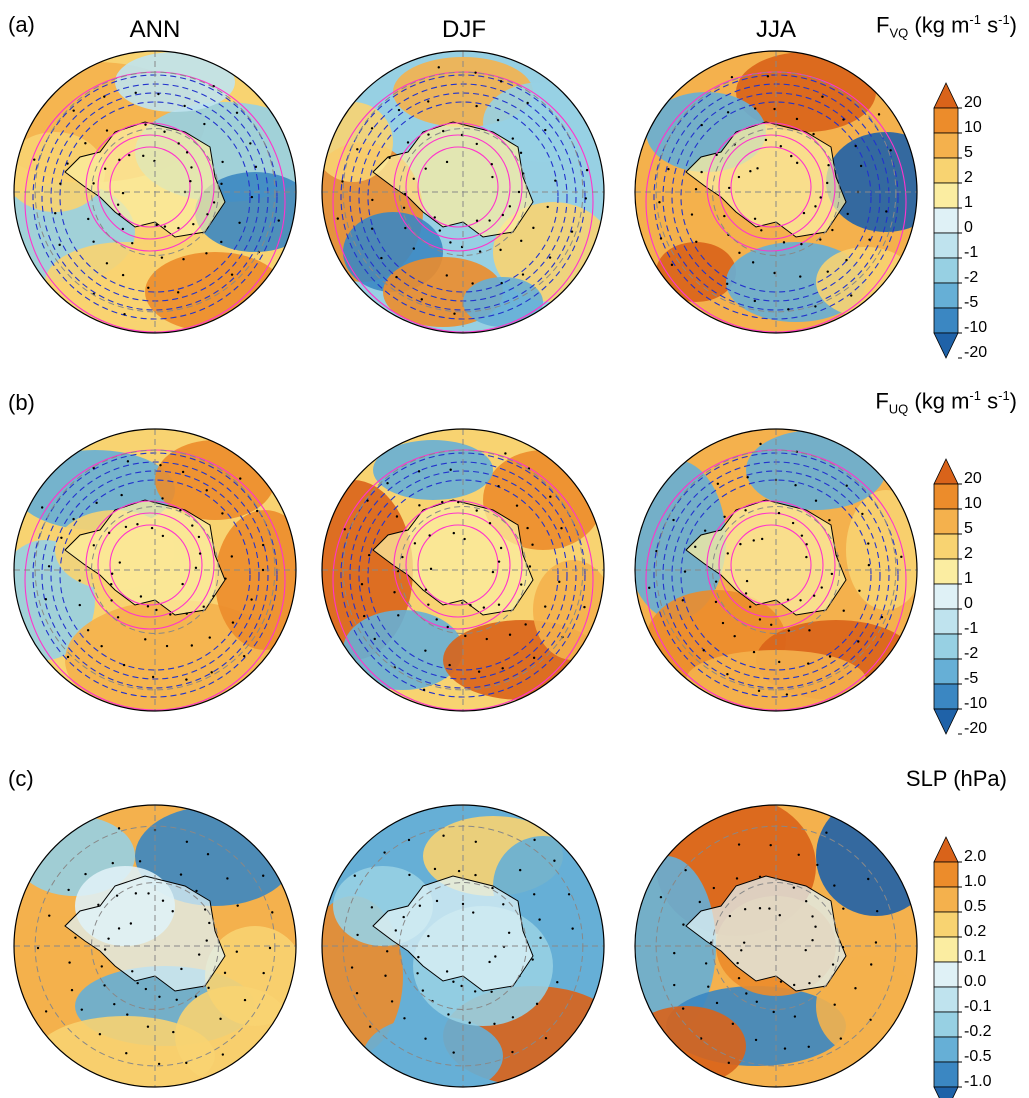 This screenshot has width=1029, height=1098. What do you see at coordinates (1004, 19) in the screenshot?
I see `colorbar-title-exp2: -1` at bounding box center [1004, 19].